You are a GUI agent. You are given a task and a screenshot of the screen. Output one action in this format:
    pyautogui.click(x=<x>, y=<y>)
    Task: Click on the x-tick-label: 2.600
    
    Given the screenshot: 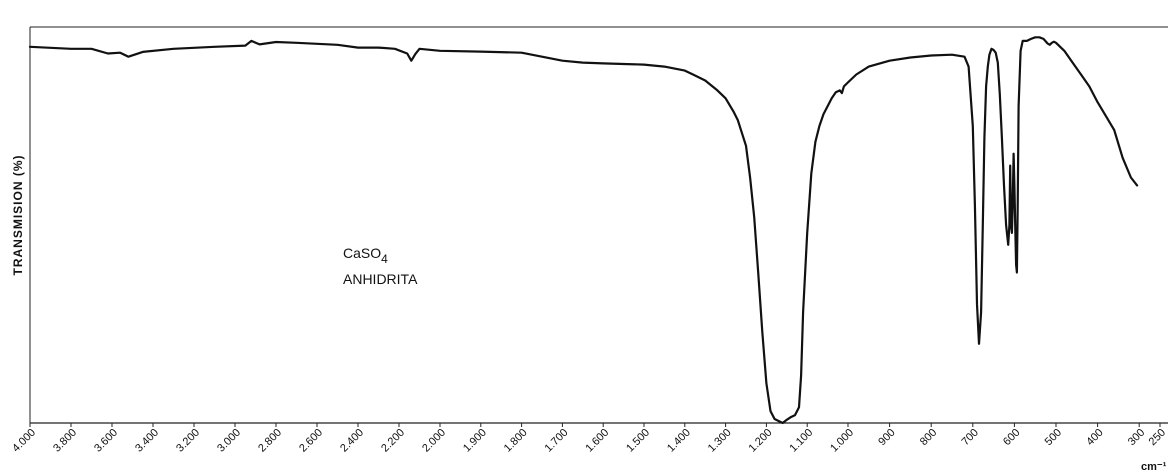 What is the action you would take?
    pyautogui.click(x=311, y=441)
    